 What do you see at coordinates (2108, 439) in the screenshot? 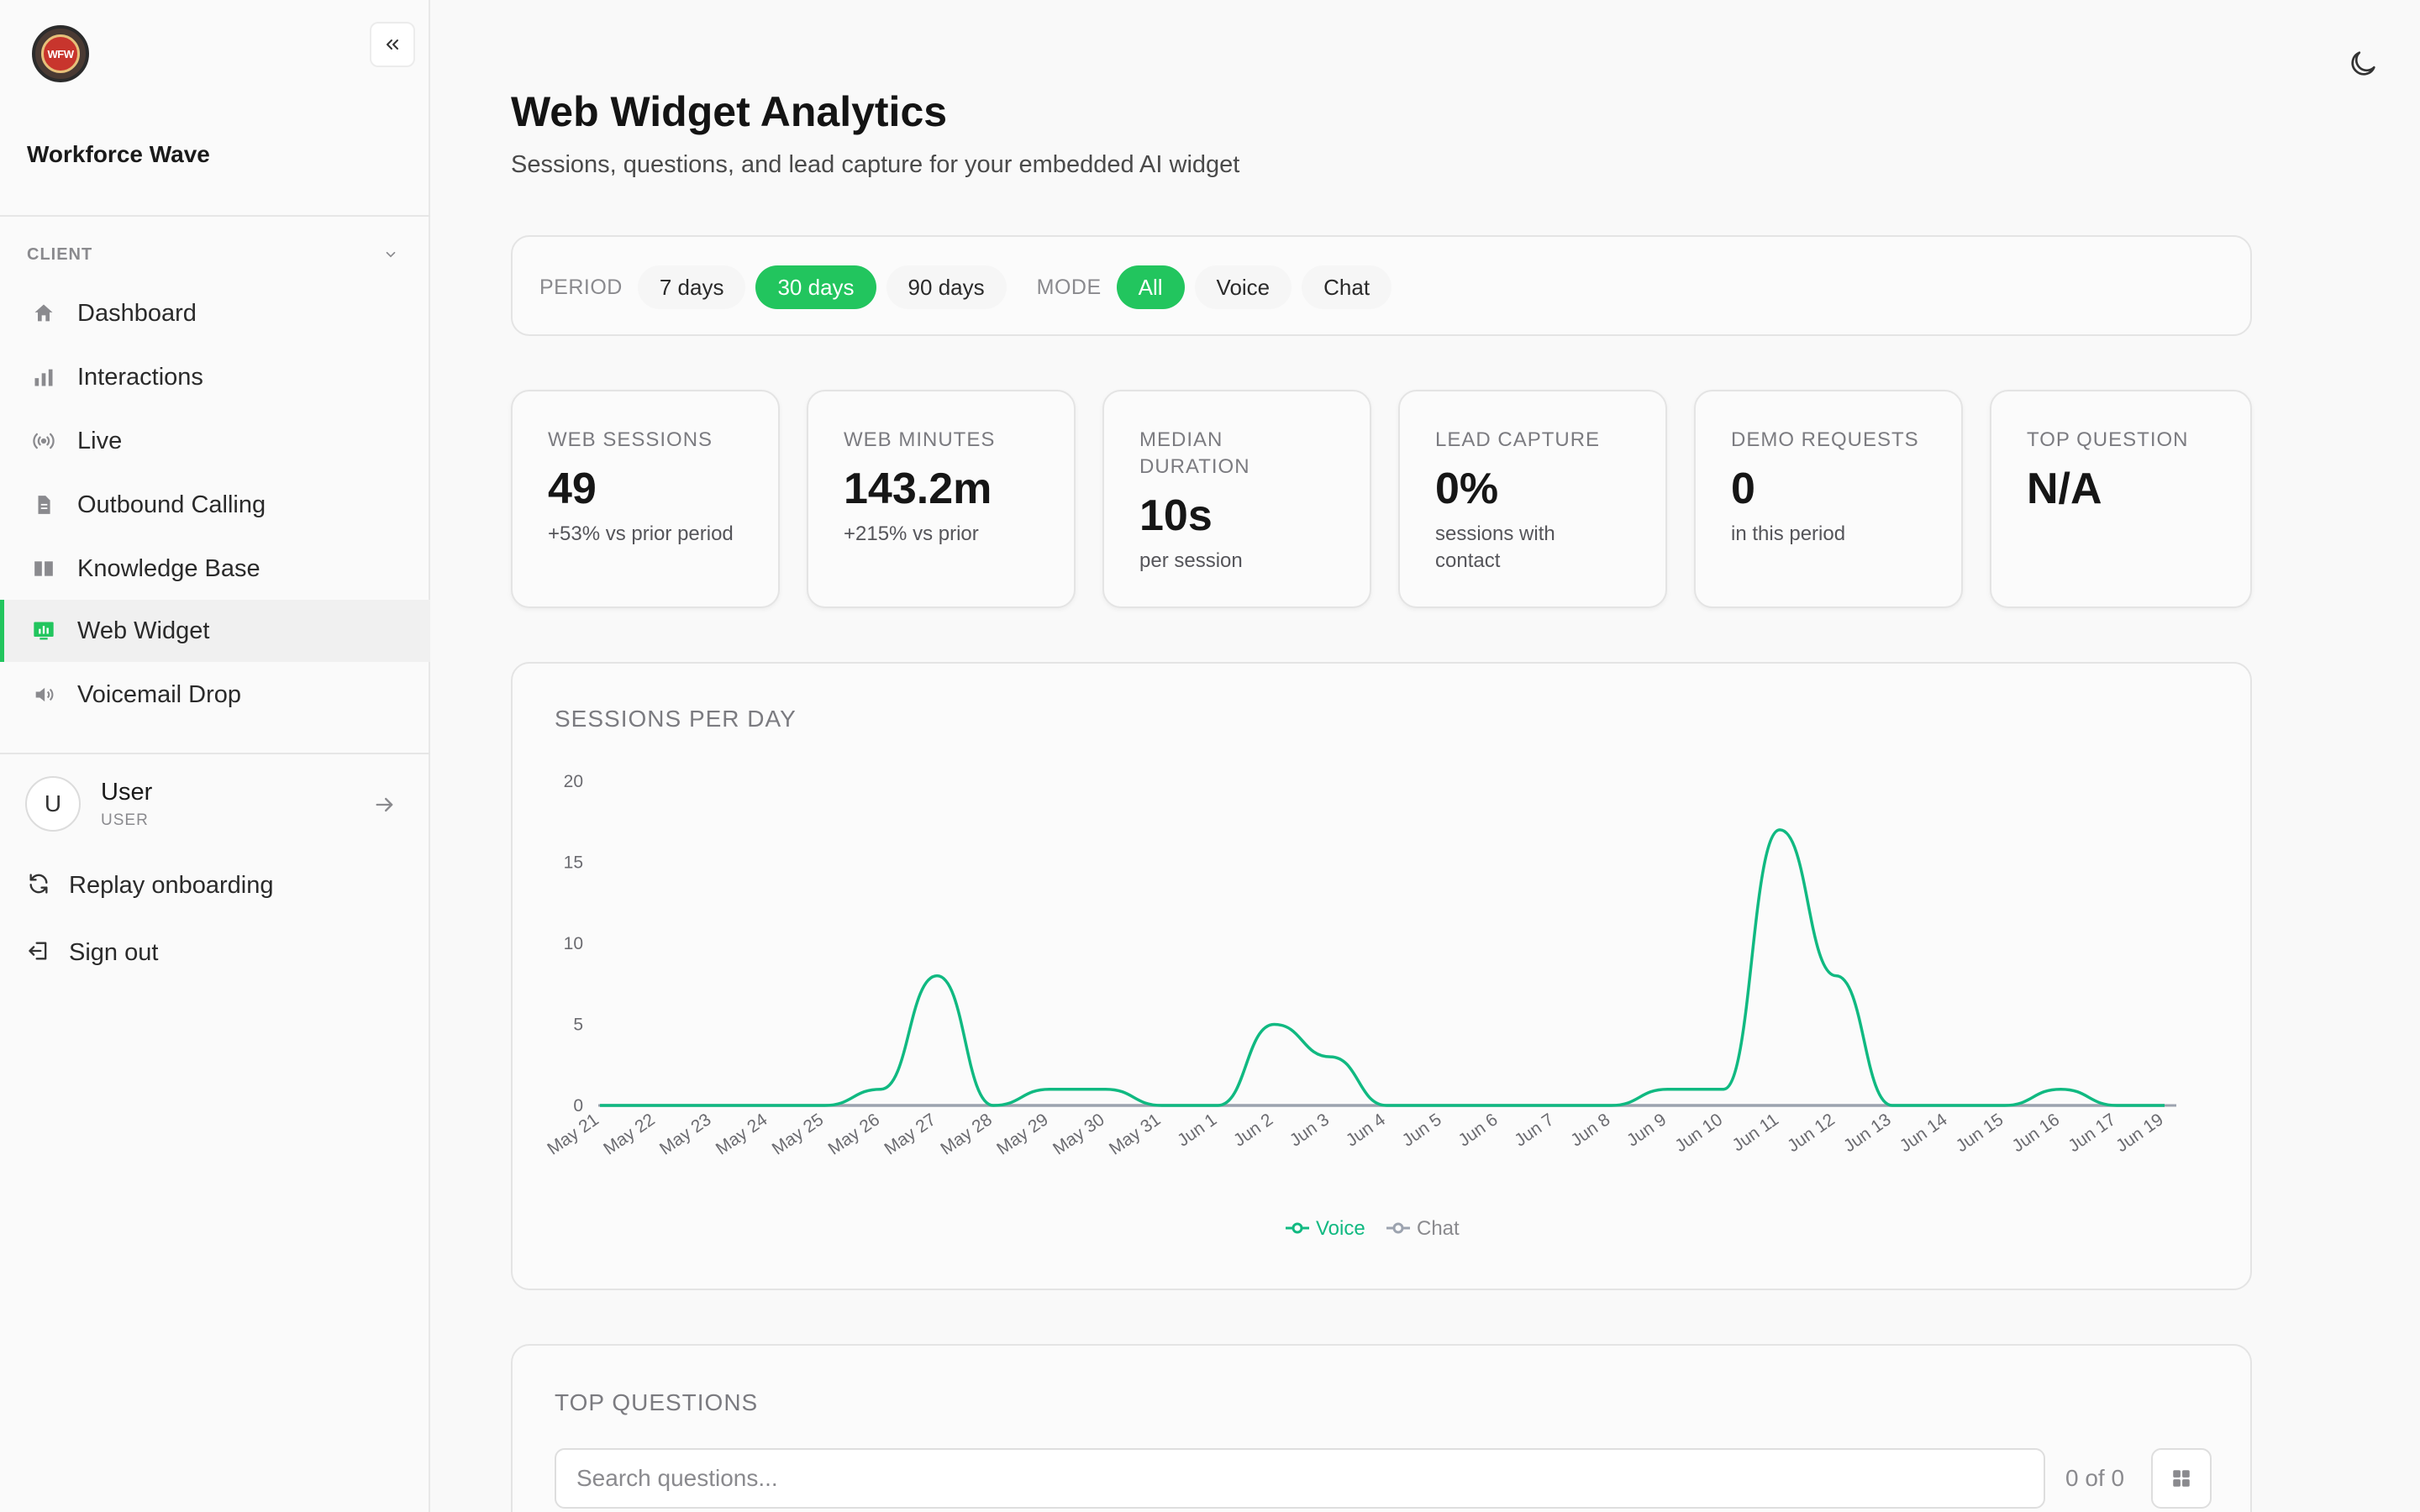
I see `stat-title: TOP QUESTION` at bounding box center [2108, 439].